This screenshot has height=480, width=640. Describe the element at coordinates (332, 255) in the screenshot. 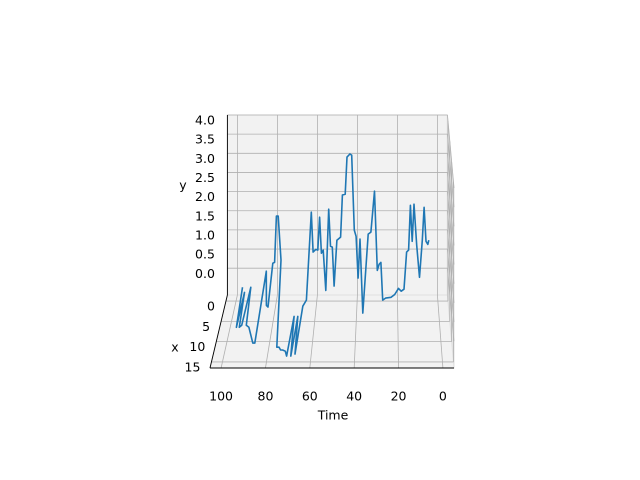

I see `line` at that location.